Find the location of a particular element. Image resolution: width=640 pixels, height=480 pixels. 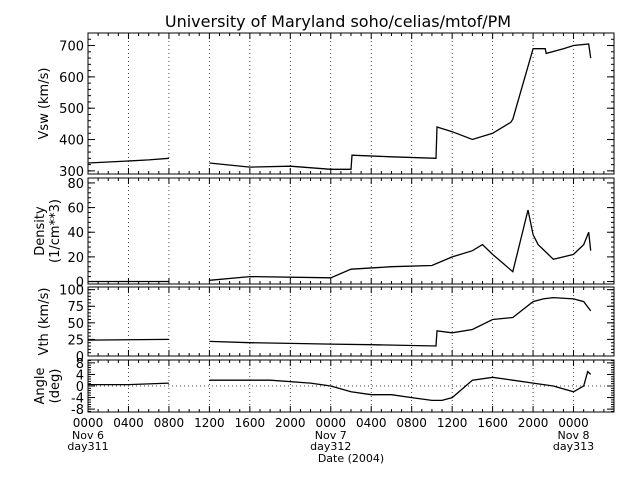

y-tick-label: 80 is located at coordinates (75, 184).